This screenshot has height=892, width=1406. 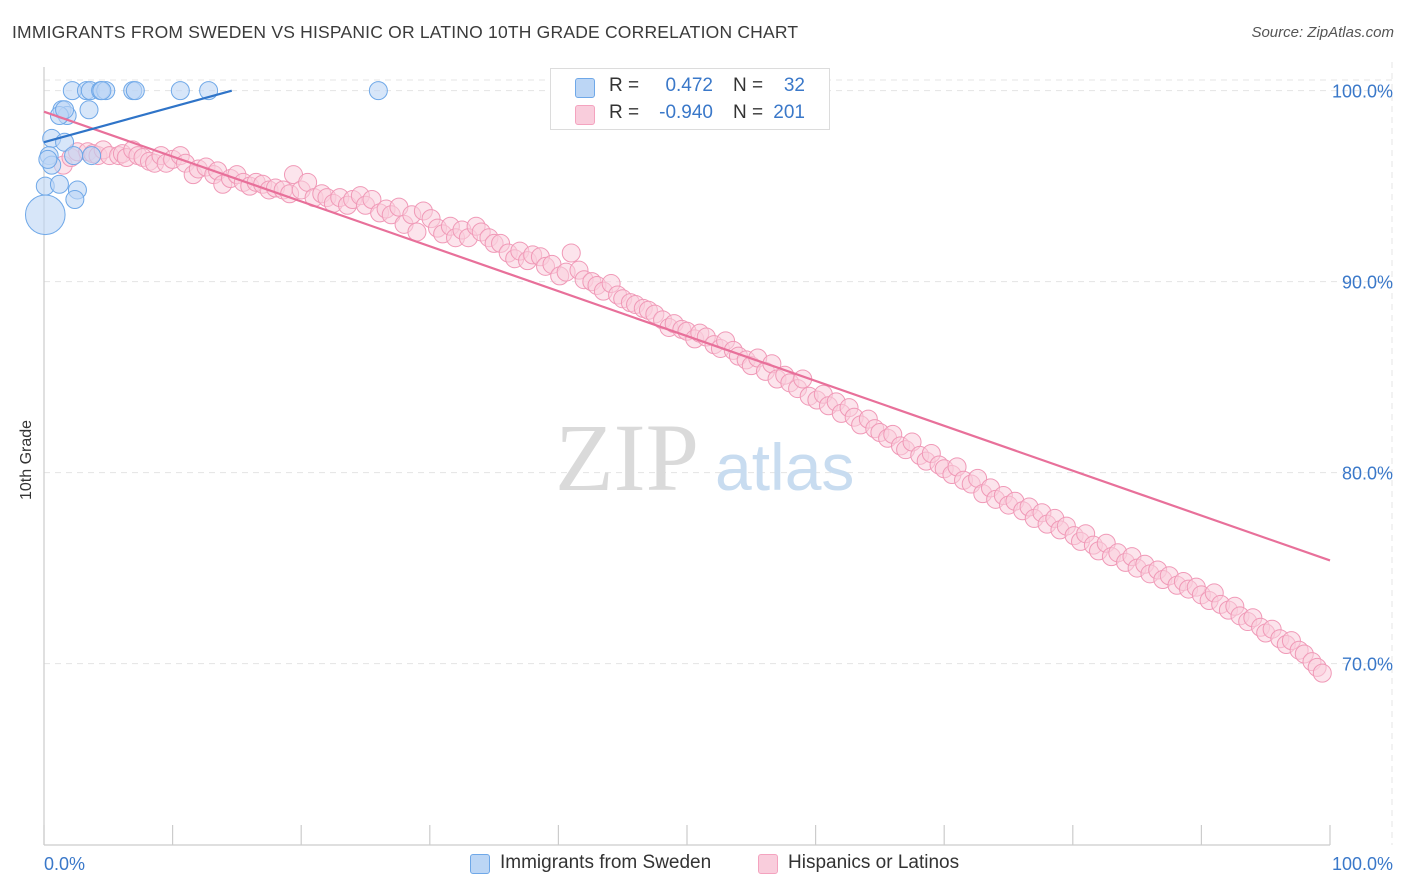 I want to click on y-tick-label: 70.0%, so click(x=1367, y=665).